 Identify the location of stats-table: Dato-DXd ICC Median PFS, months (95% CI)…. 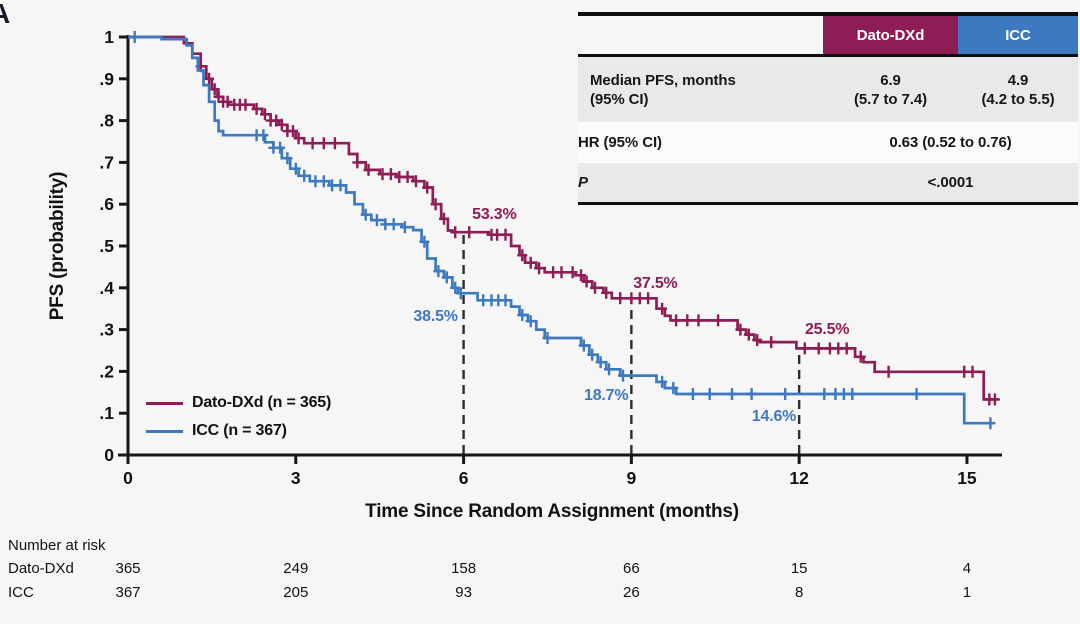
(828, 108).